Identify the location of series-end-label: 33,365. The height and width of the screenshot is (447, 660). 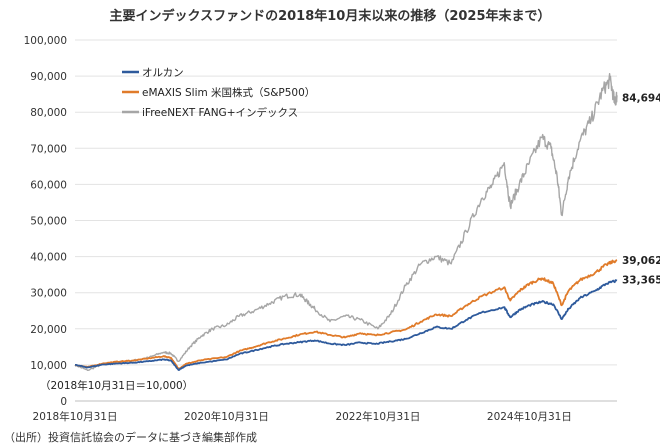
(641, 281).